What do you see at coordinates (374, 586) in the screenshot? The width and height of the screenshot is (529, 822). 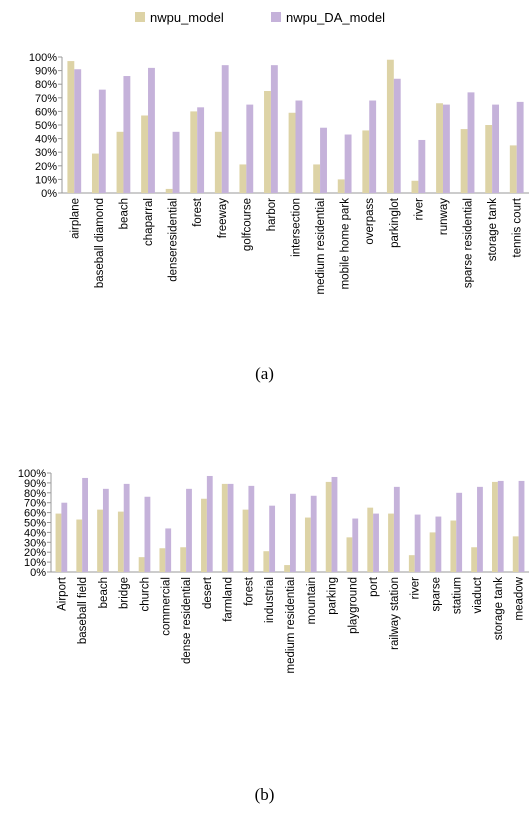 I see `chart-b-x-tick-label: port` at bounding box center [374, 586].